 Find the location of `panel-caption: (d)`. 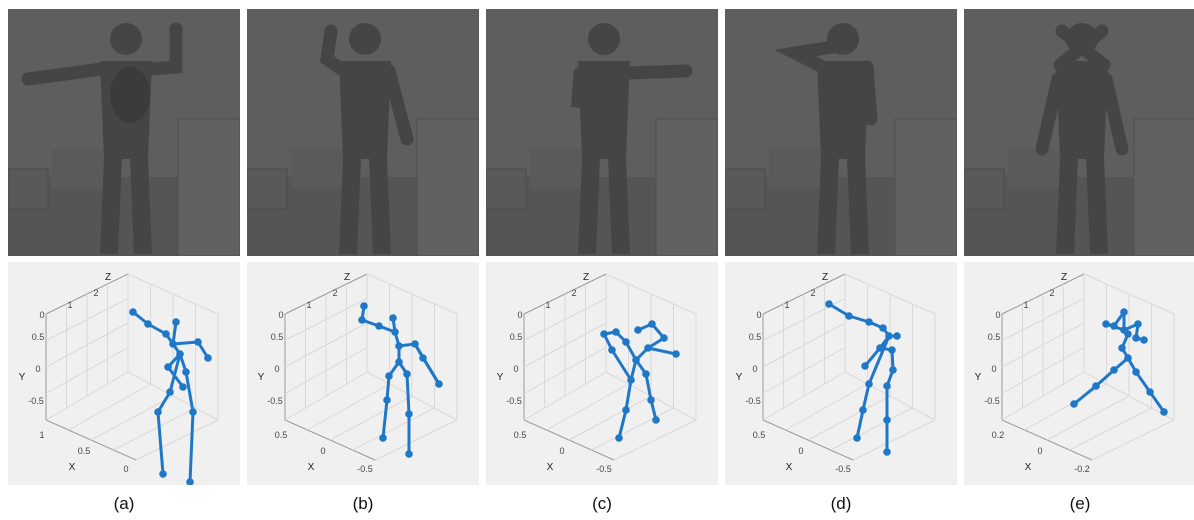

panel-caption: (d) is located at coordinates (841, 503).